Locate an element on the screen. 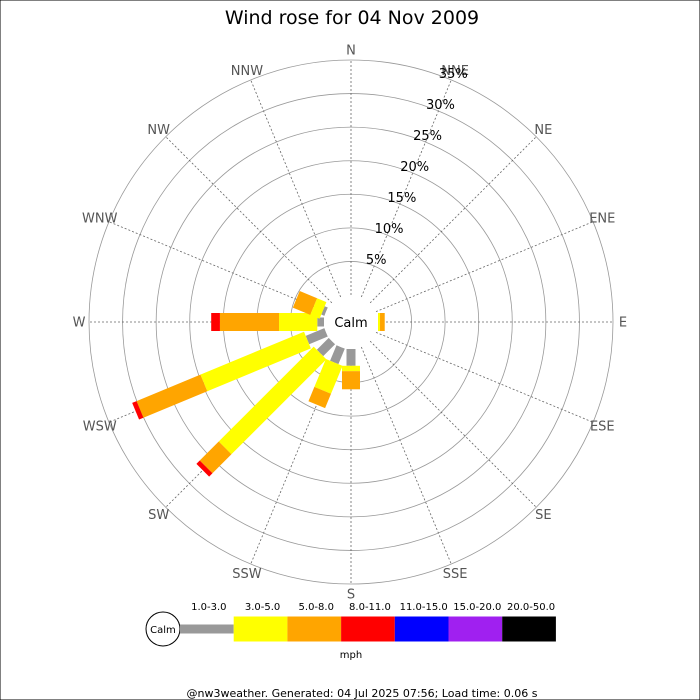  direction-label-wnw: WNW is located at coordinates (100, 218).